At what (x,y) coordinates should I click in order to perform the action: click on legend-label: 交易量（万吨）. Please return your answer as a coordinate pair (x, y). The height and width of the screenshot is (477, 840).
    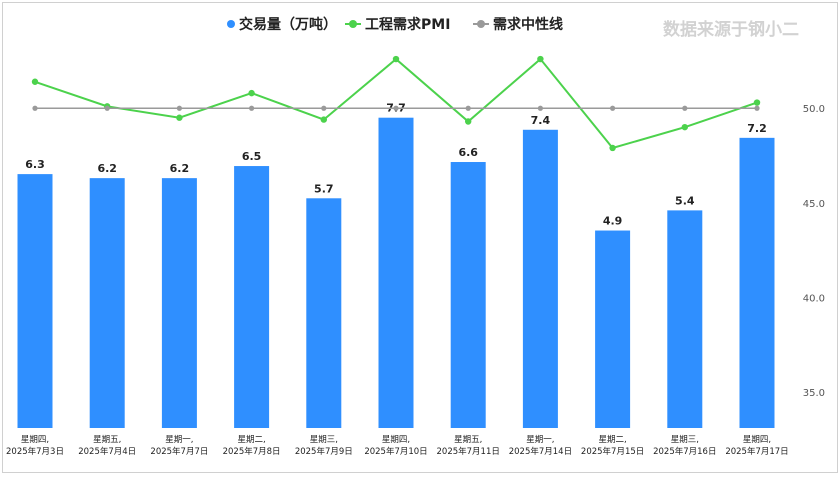
    Looking at the image, I should click on (288, 24).